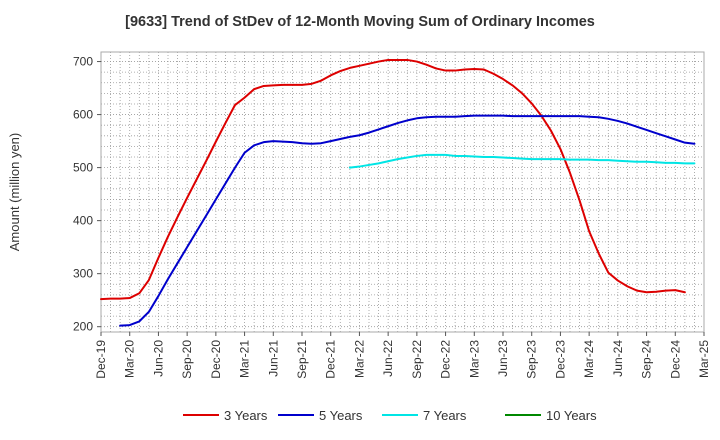 This screenshot has height=440, width=720. What do you see at coordinates (532, 359) in the screenshot?
I see `x-tick-label: Sep-23` at bounding box center [532, 359].